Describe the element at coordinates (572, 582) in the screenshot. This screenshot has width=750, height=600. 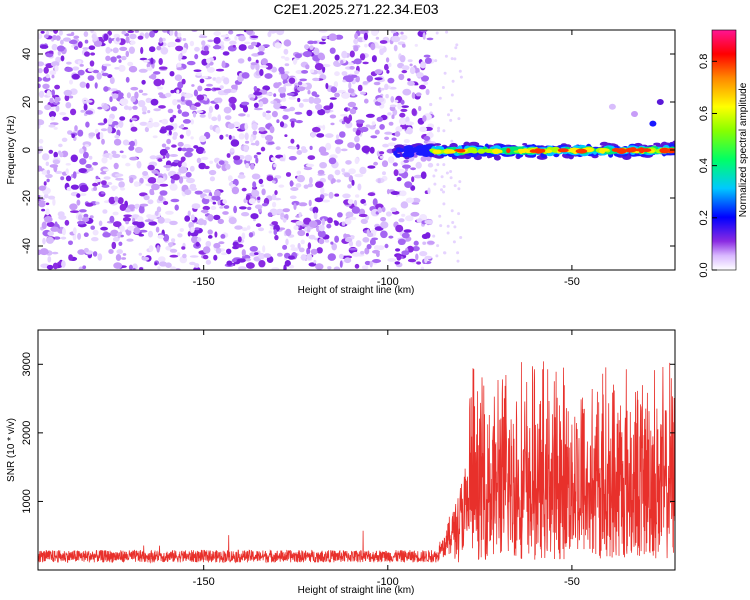
I see `x-tick-label: -50` at that location.